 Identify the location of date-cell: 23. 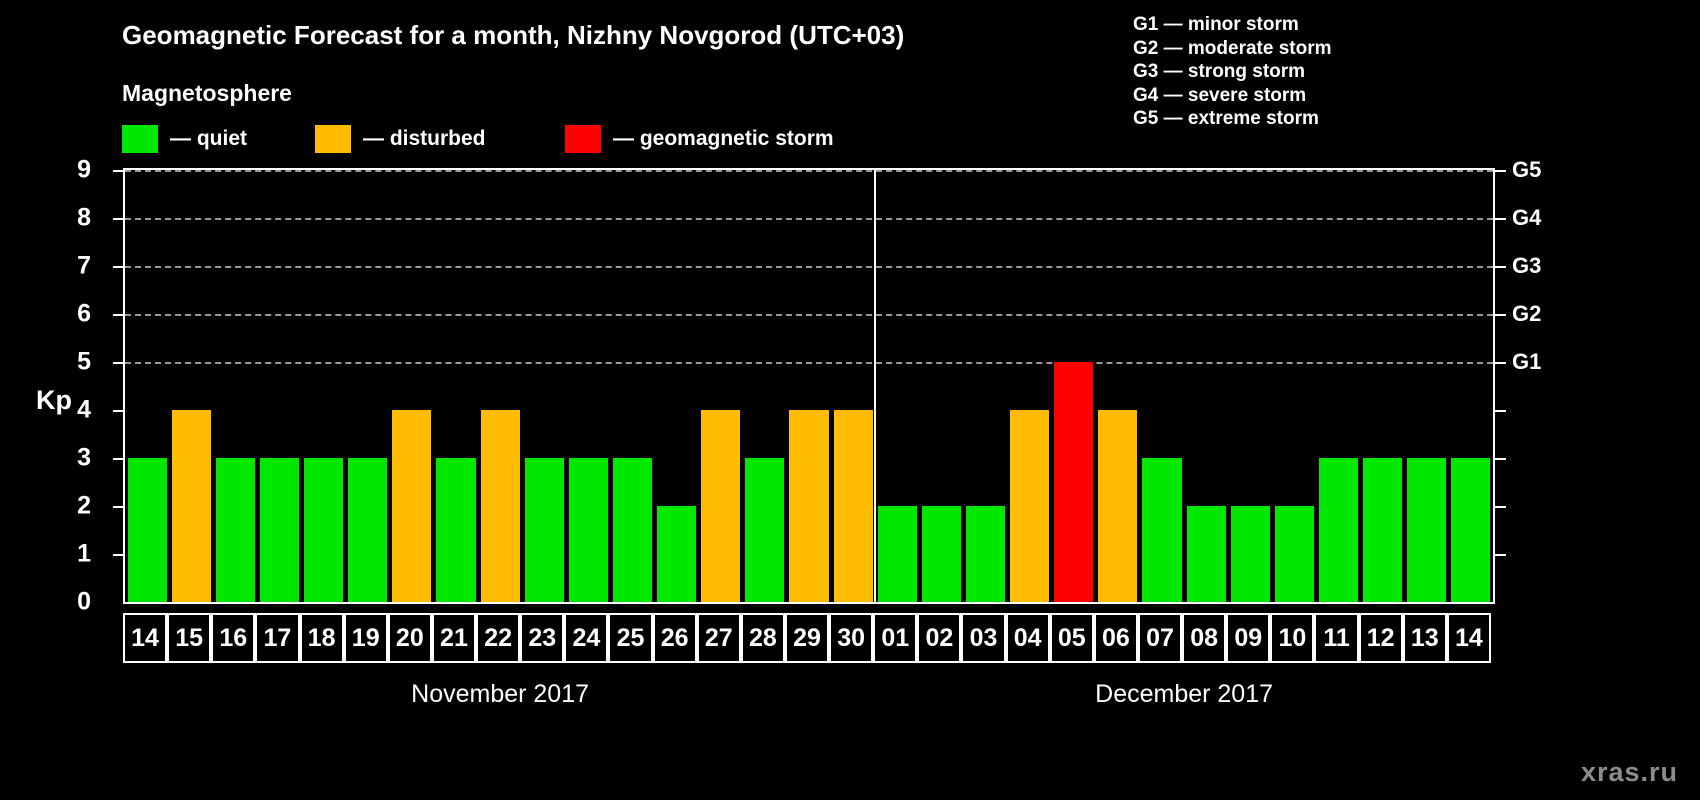
(542, 638).